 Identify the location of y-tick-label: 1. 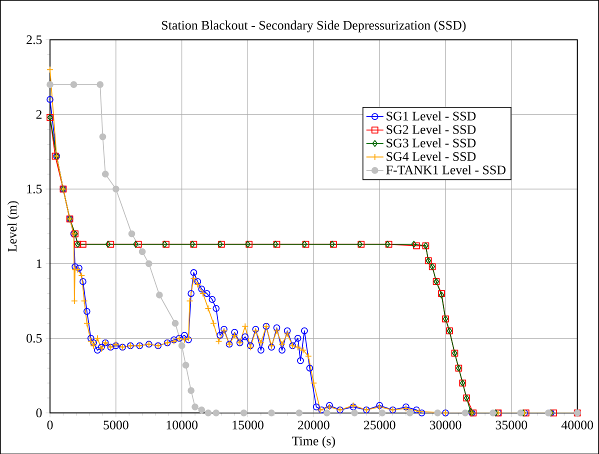
(39, 263).